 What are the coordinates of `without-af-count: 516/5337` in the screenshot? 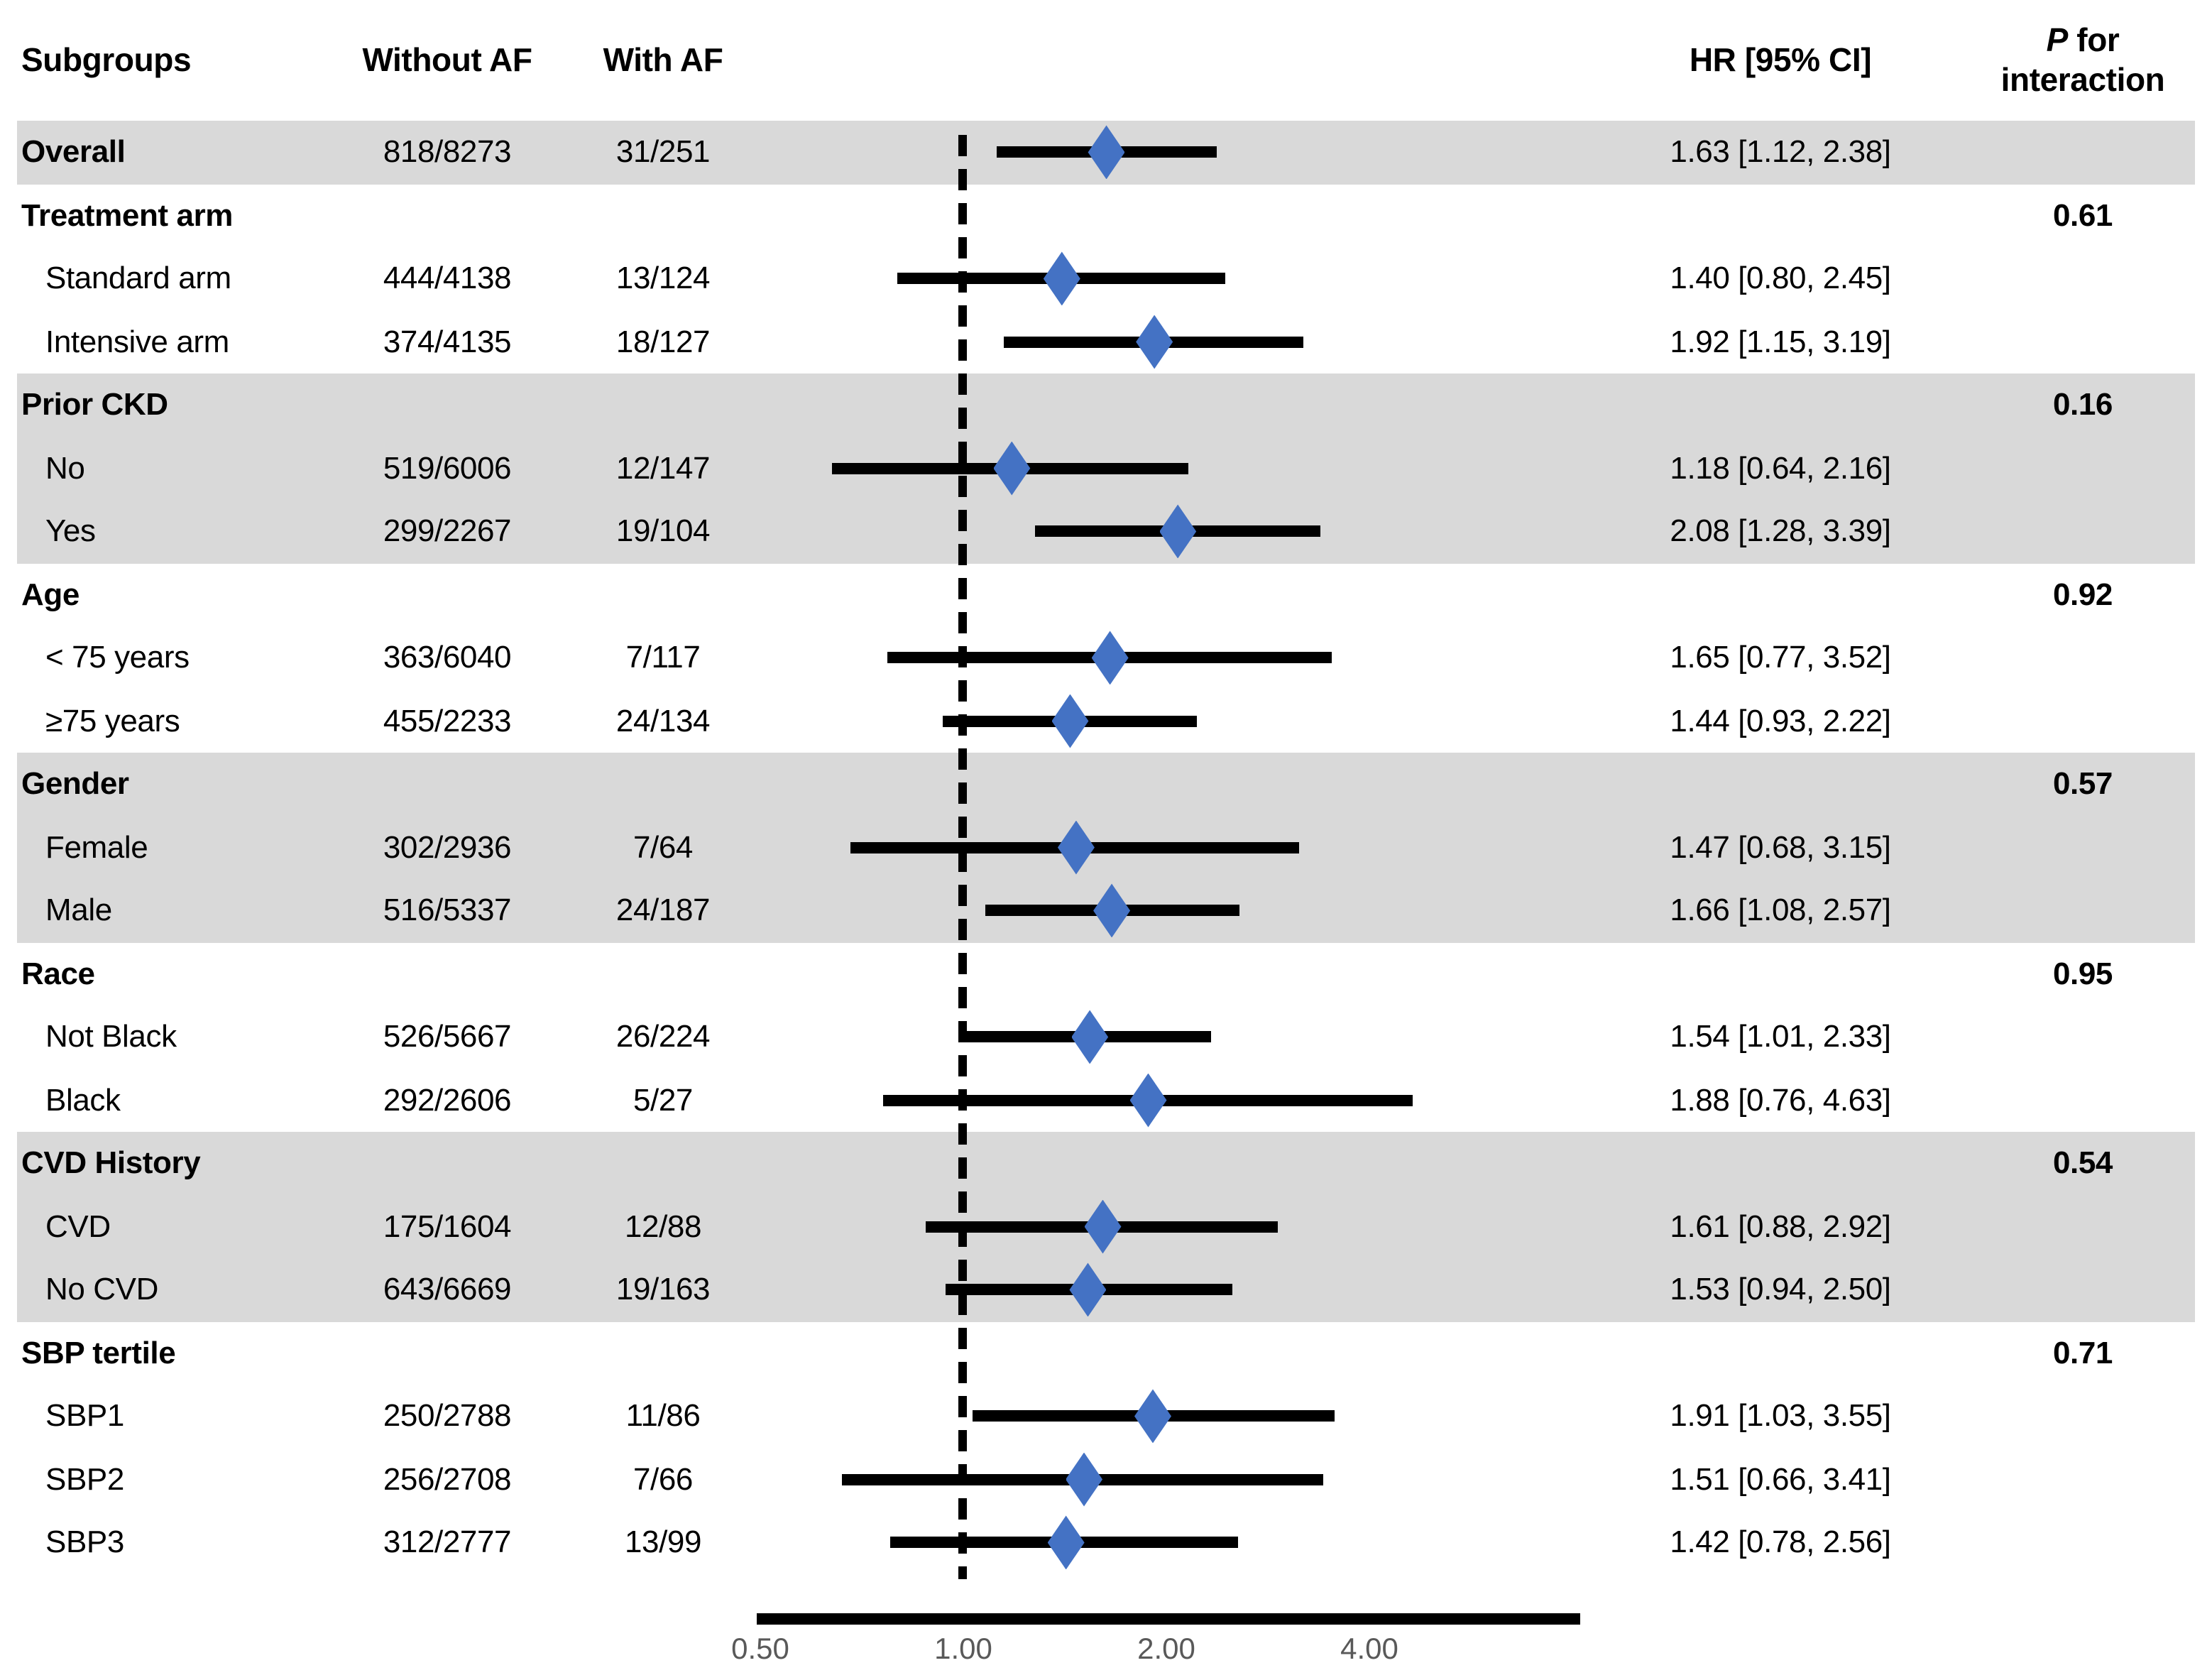 It's located at (447, 910).